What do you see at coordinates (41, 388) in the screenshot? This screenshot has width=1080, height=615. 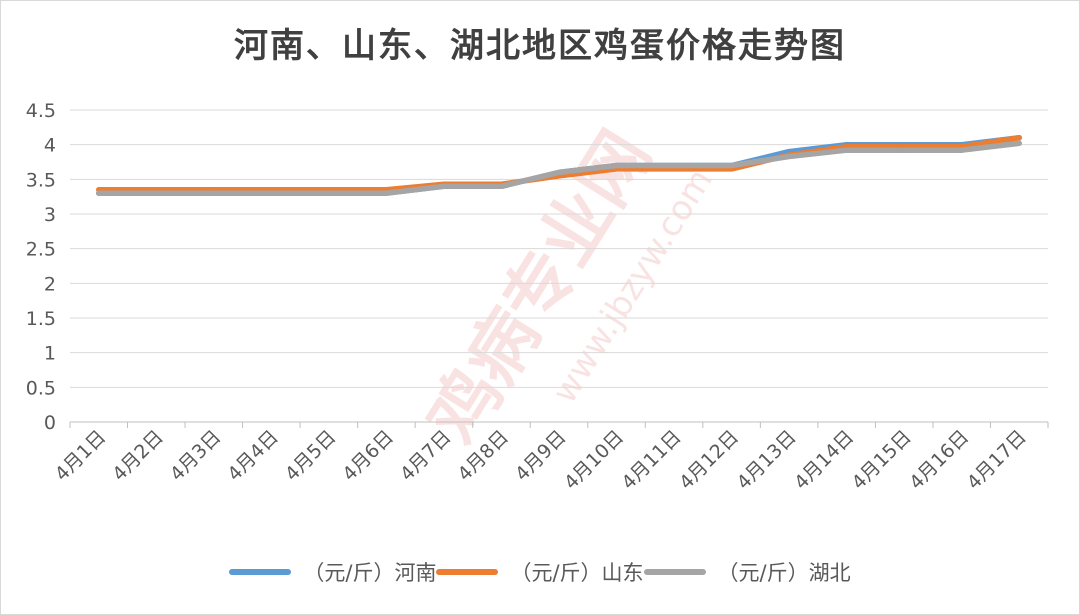 I see `y-tick-label: 0.5` at bounding box center [41, 388].